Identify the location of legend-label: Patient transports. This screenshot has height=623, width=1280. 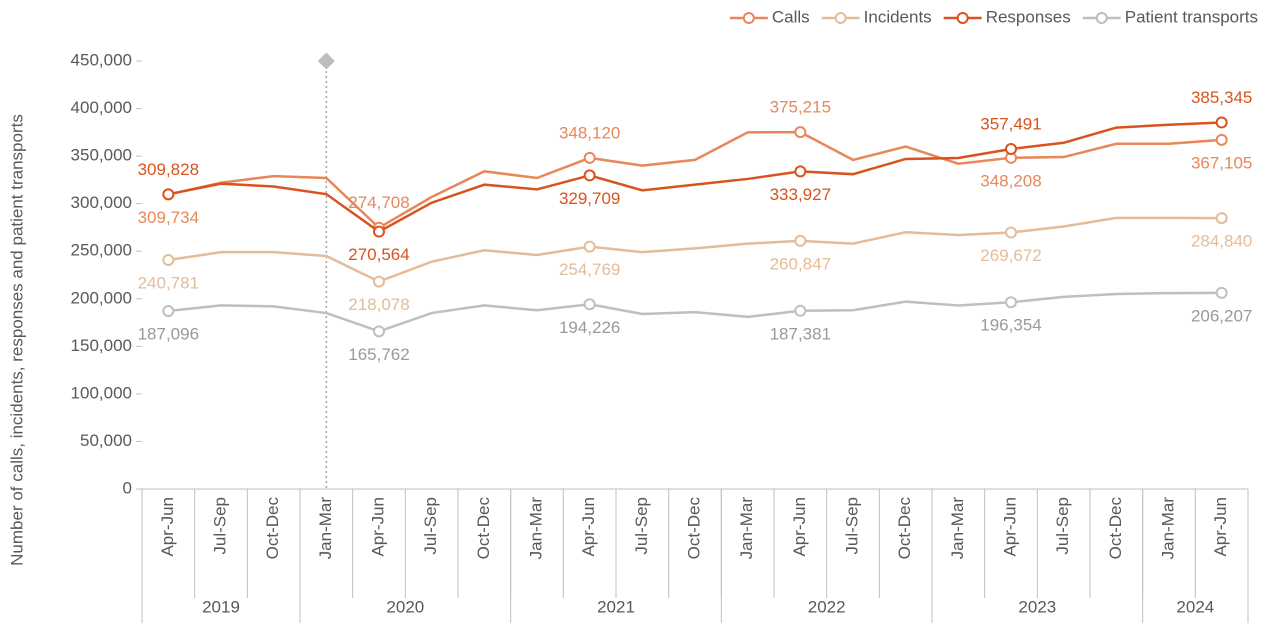
(1191, 16).